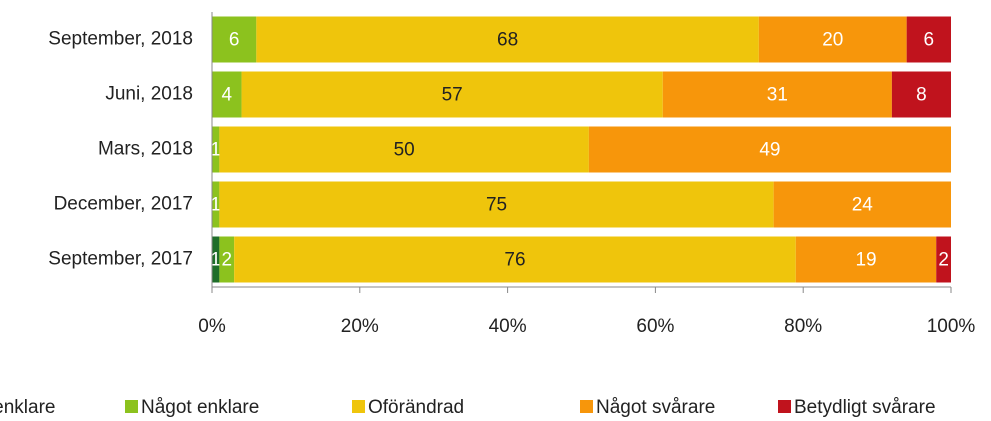 This screenshot has height=421, width=991. Describe the element at coordinates (120, 39) in the screenshot. I see `y-tick-label: September, 2018` at that location.